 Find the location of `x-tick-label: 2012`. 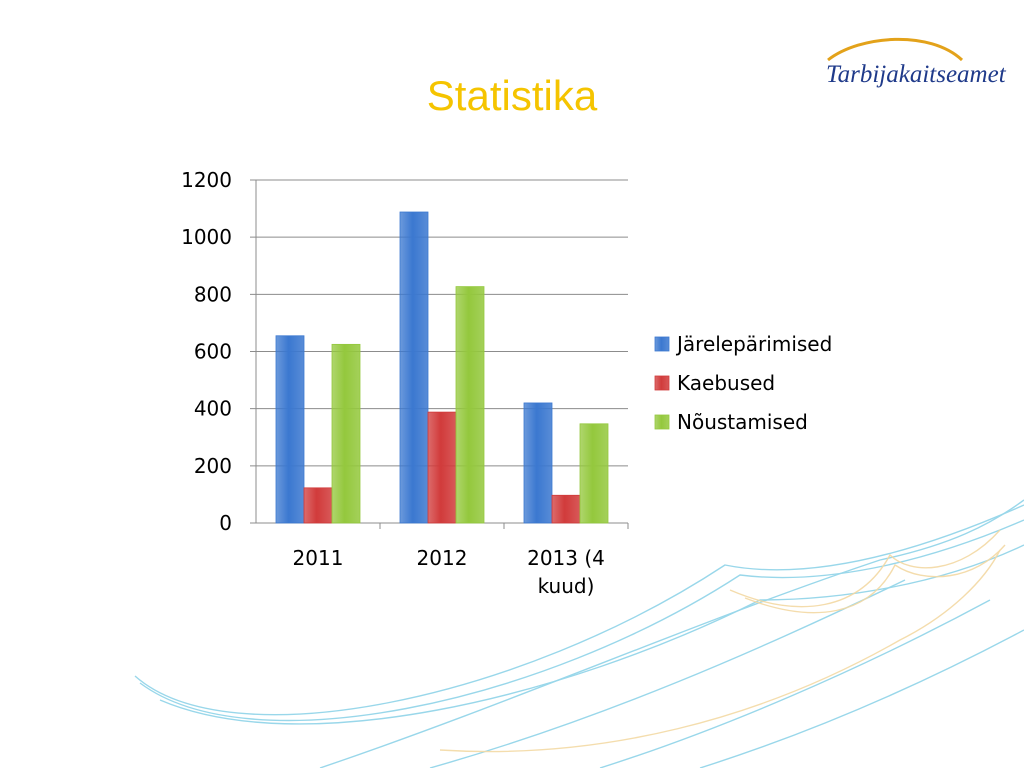

x-tick-label: 2012 is located at coordinates (442, 558).